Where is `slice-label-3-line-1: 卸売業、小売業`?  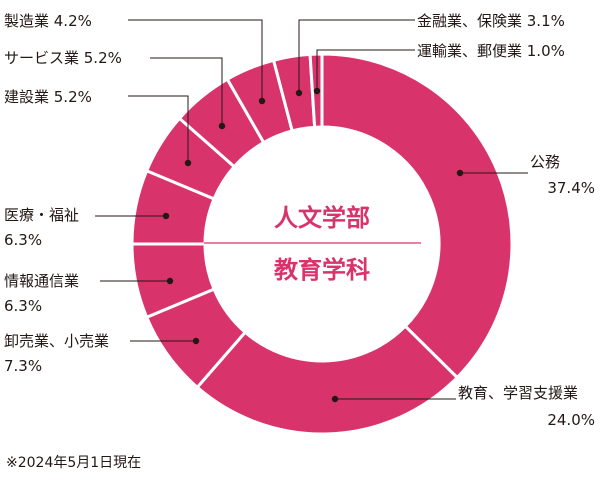 slice-label-3-line-1: 卸売業、小売業 is located at coordinates (56, 341).